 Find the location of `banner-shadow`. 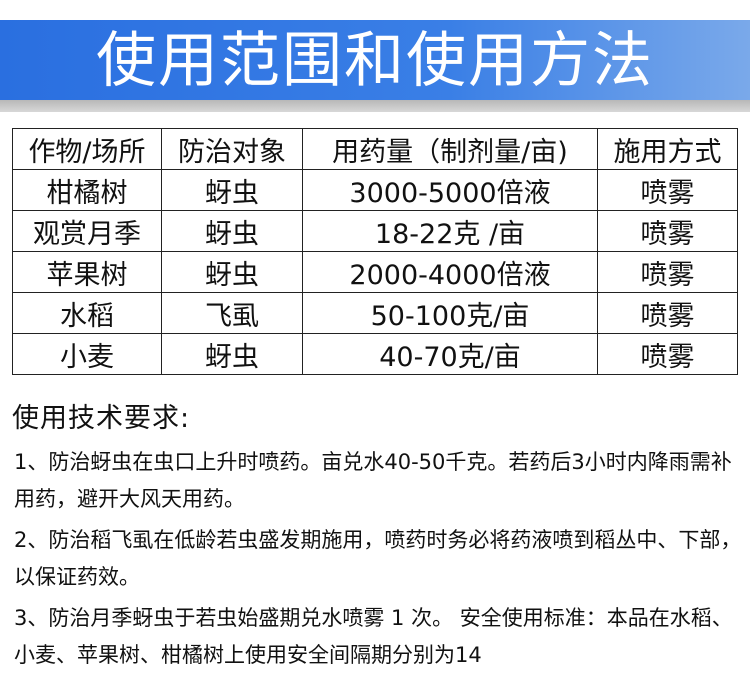

banner-shadow is located at coordinates (375, 106).